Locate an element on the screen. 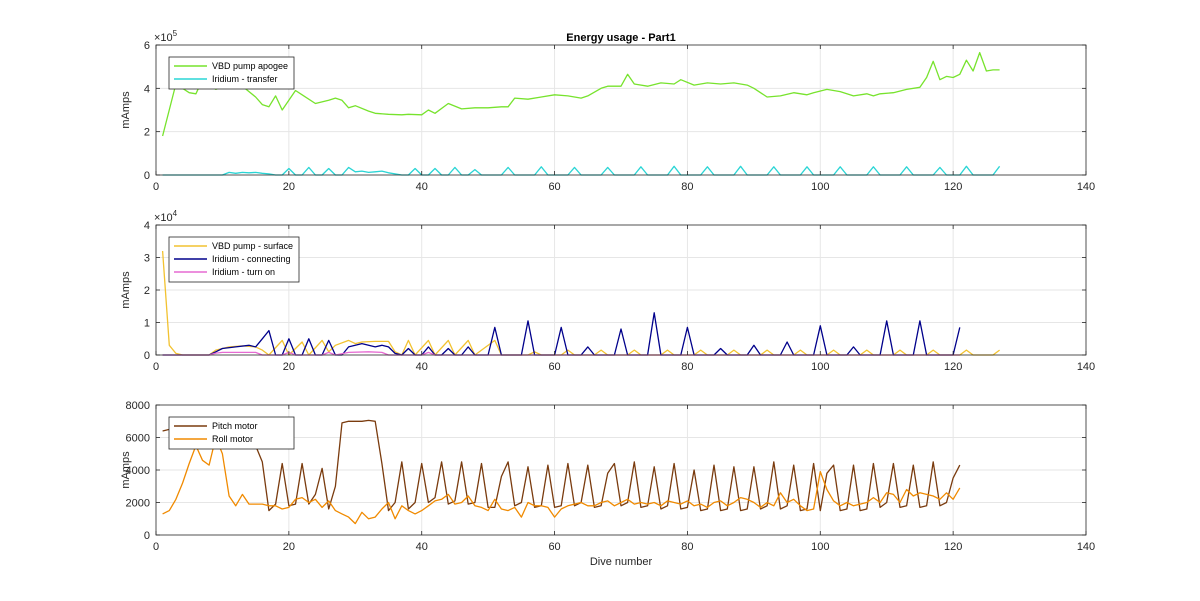  y-tick-label: 3 is located at coordinates (147, 259).